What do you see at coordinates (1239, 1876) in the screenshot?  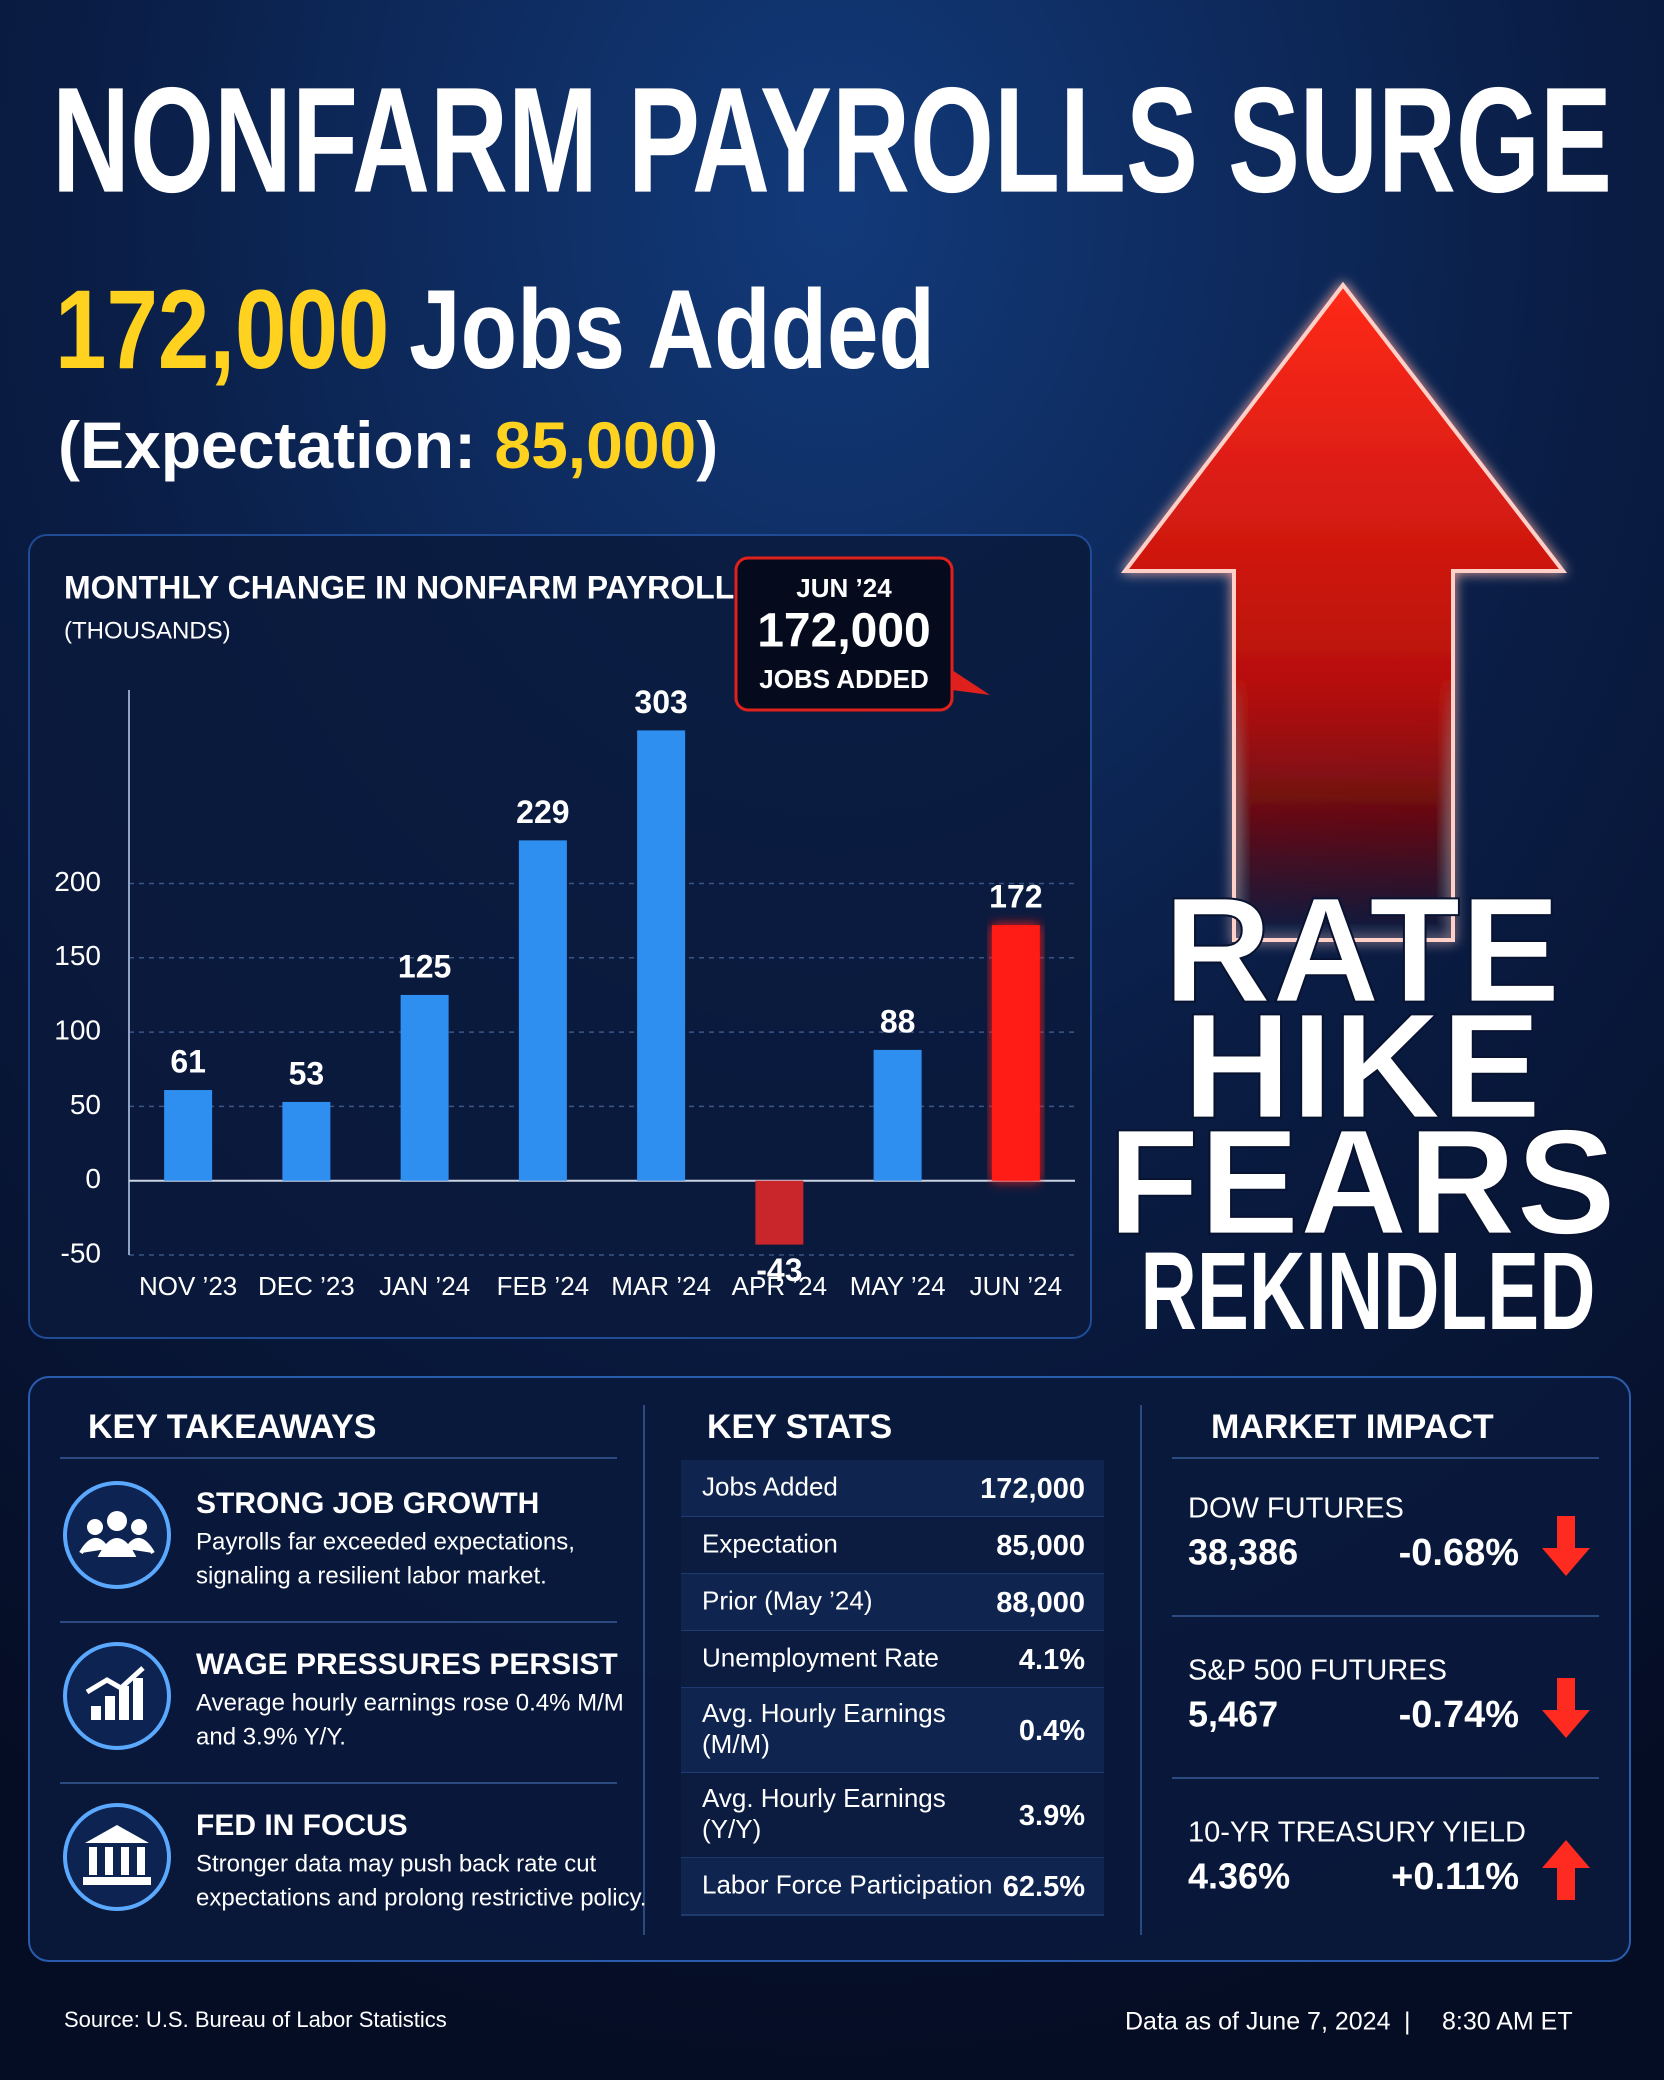 I see `market-level: 4.36%` at bounding box center [1239, 1876].